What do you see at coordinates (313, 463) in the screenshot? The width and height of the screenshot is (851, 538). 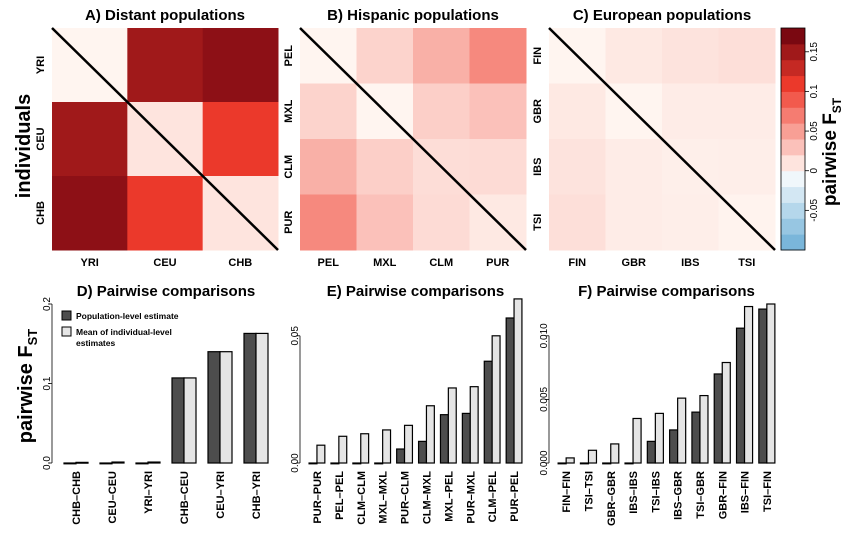 I see `bar-pur-pur-population` at bounding box center [313, 463].